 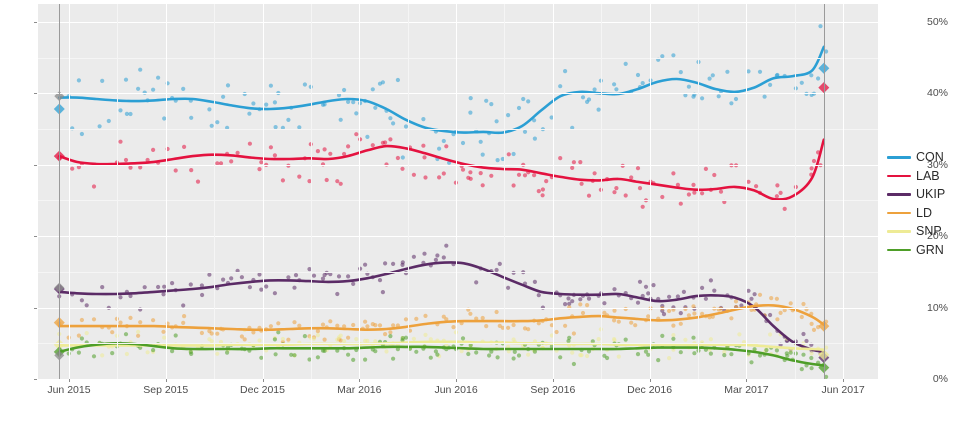 I want to click on gridline-horizontal, so click(x=458, y=93).